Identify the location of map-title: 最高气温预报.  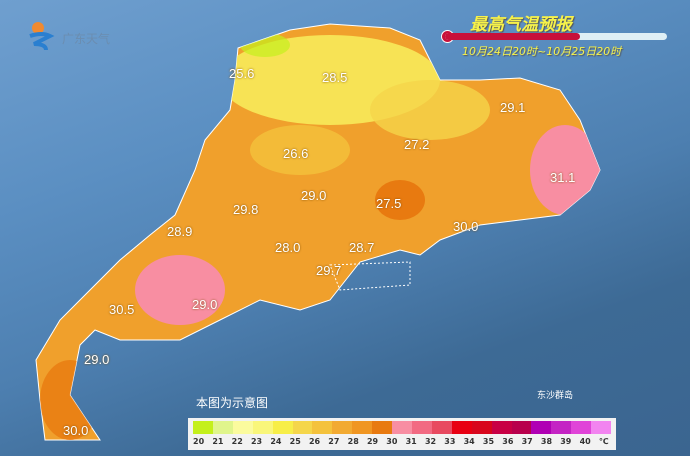
(521, 25).